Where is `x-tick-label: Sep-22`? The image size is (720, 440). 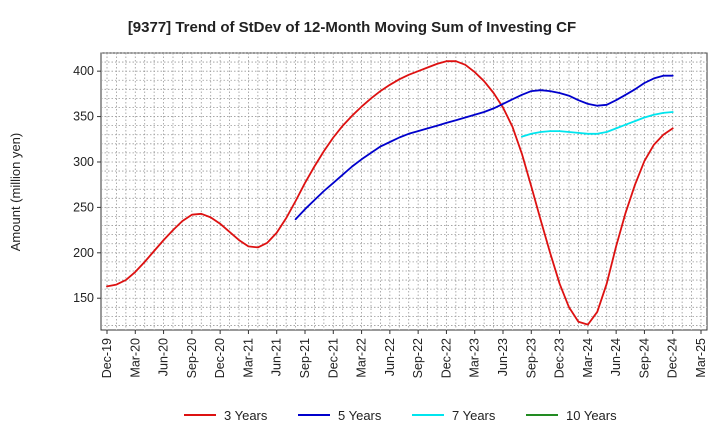 x-tick-label: Sep-22 is located at coordinates (418, 358).